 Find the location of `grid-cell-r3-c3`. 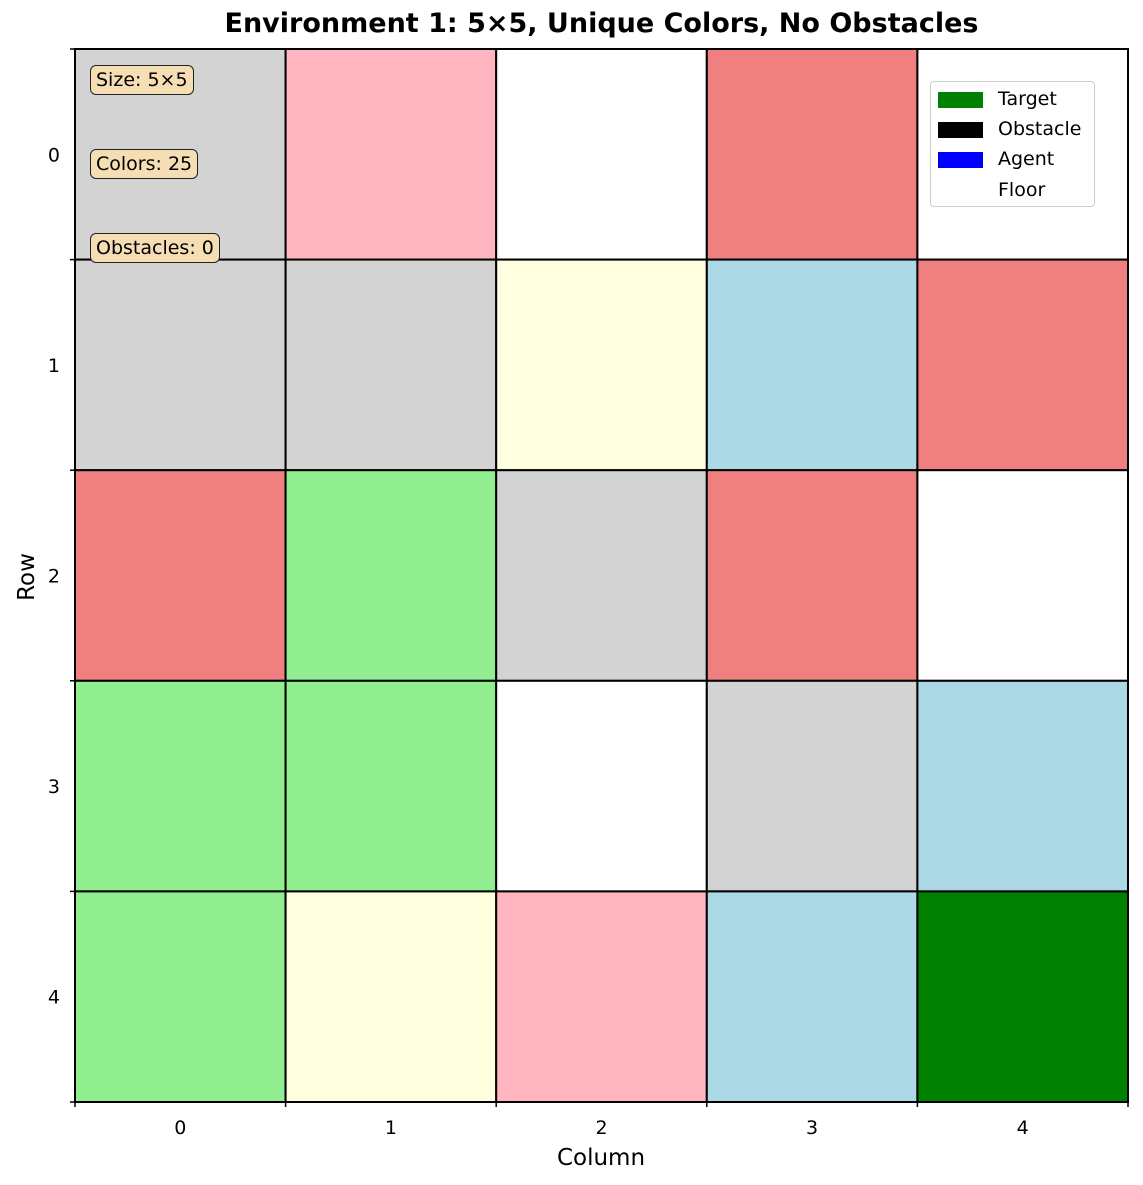

grid-cell-r3-c3 is located at coordinates (812, 786).